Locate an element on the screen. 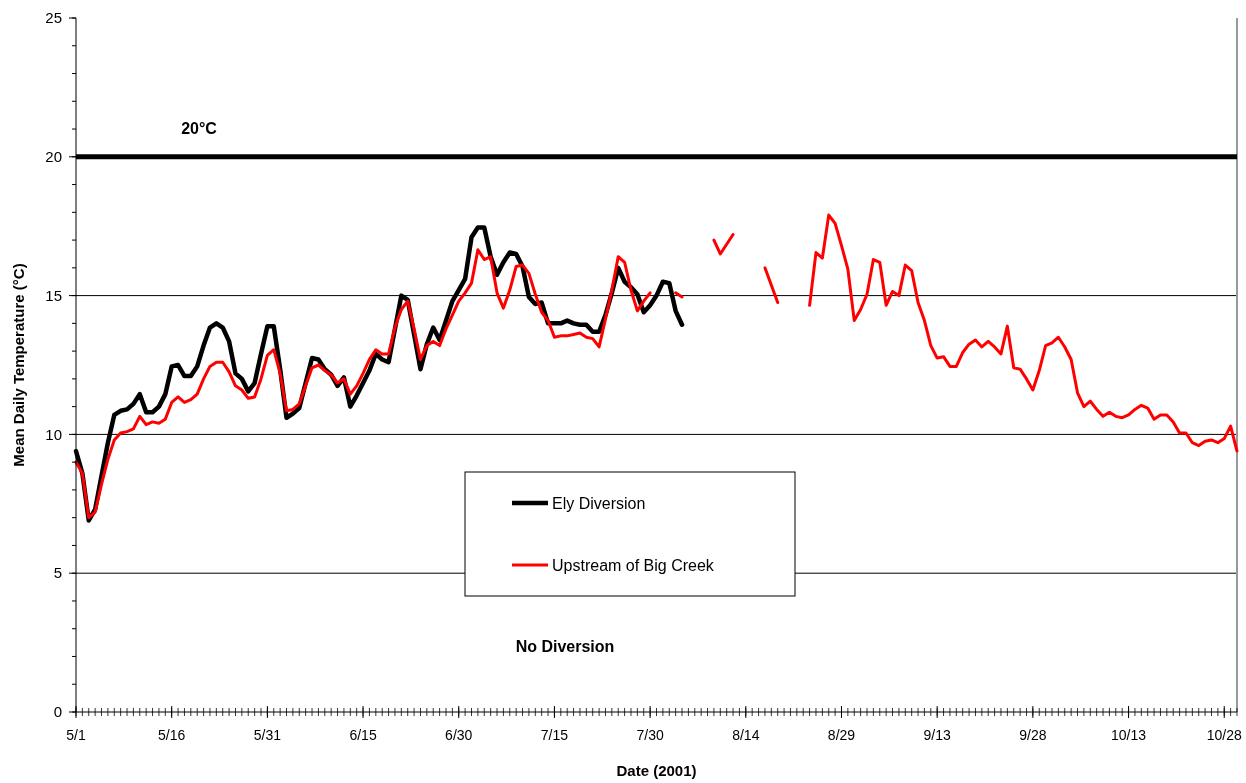  x-tick-label: 6/15 is located at coordinates (363, 735).